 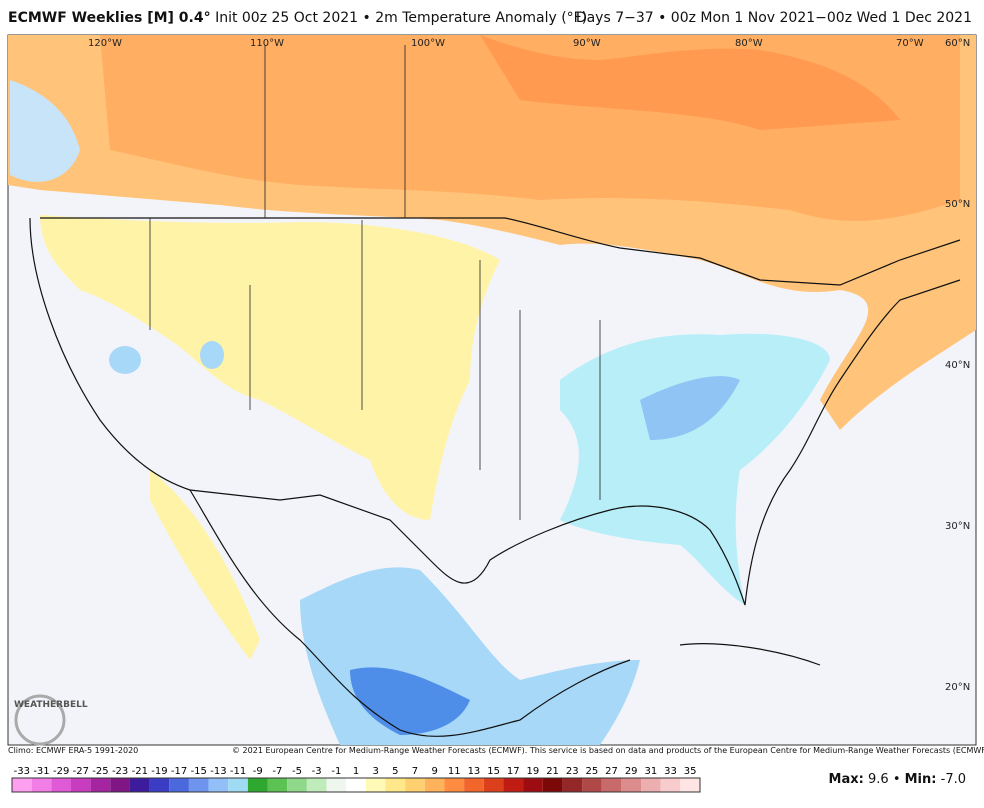 I want to click on colorbar-label: -13, so click(x=218, y=771).